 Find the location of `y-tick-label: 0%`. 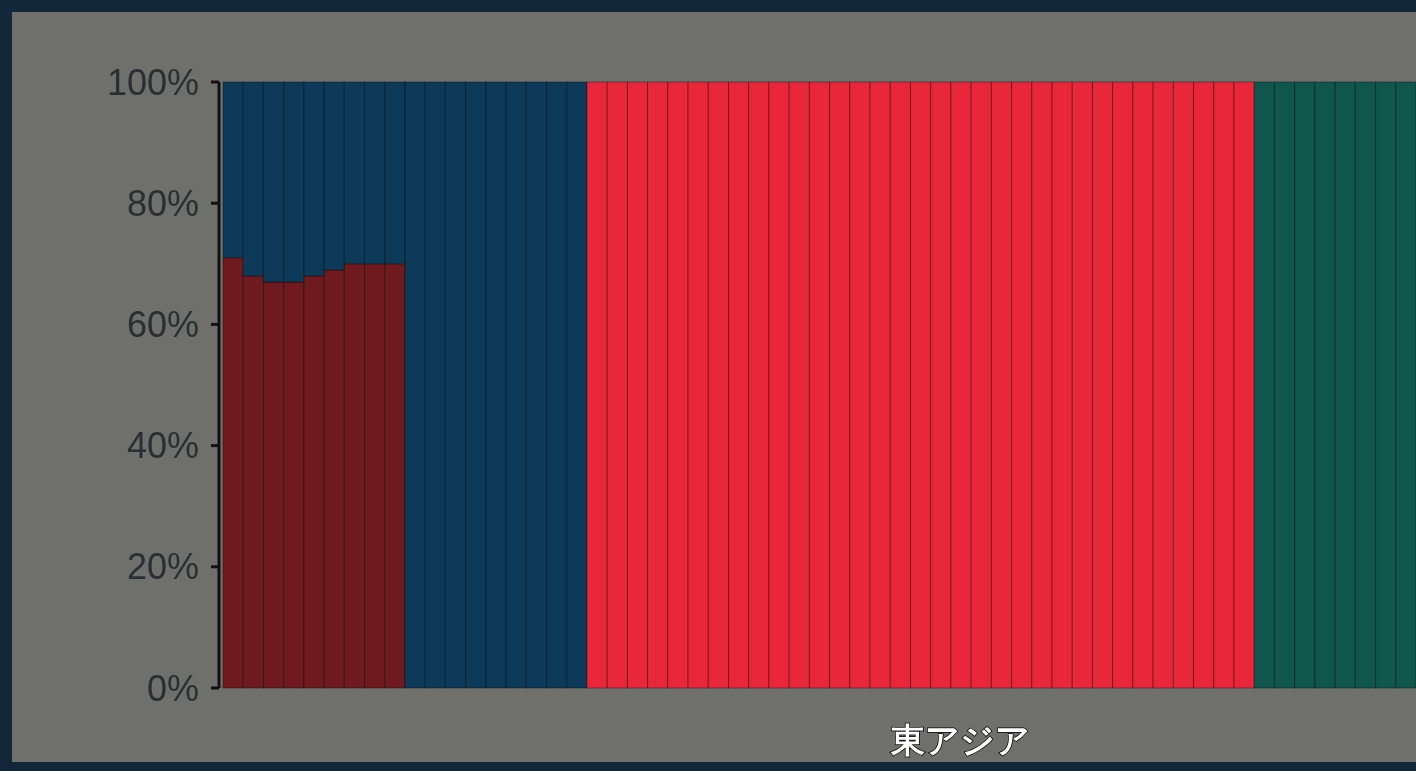

y-tick-label: 0% is located at coordinates (172, 688).